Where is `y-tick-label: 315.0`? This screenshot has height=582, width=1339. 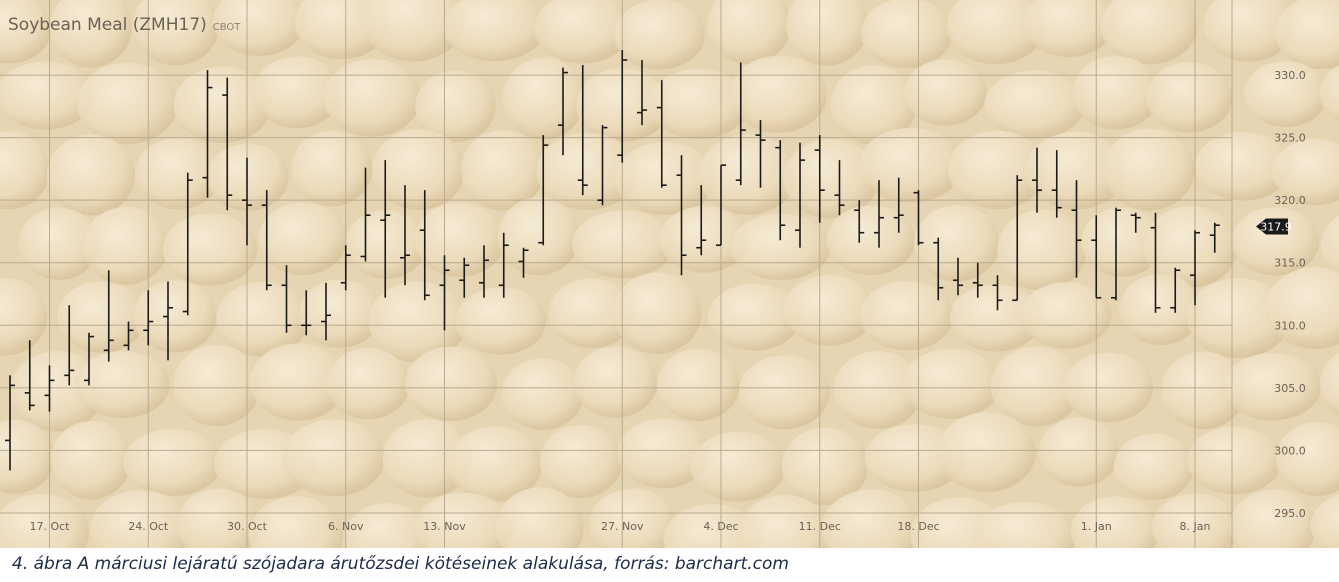 y-tick-label: 315.0 is located at coordinates (1290, 263).